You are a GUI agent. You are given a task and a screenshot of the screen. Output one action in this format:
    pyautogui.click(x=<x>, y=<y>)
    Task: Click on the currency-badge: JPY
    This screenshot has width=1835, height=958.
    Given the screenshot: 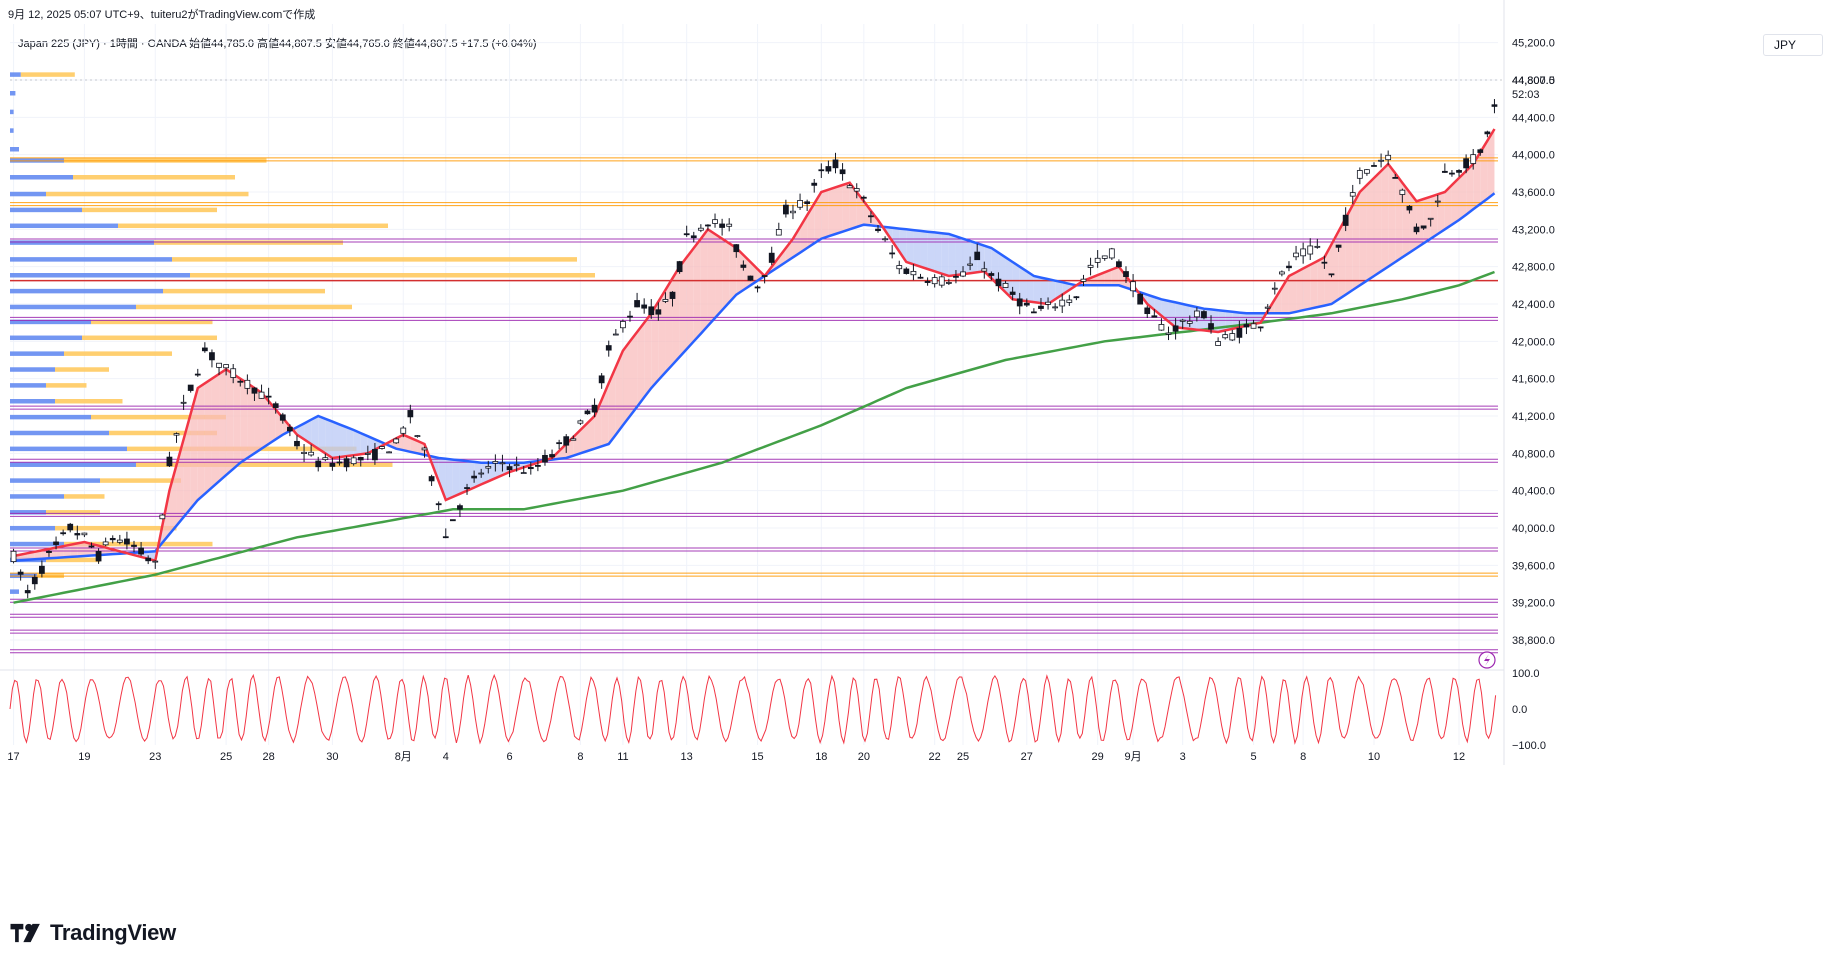 What is the action you would take?
    pyautogui.click(x=1793, y=45)
    